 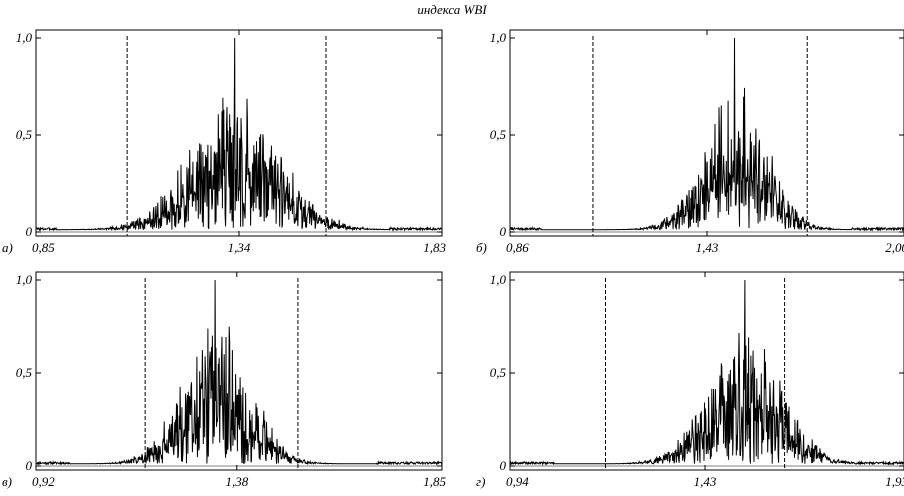 I want to click on figure-title: индекса WBI, so click(x=452, y=9).